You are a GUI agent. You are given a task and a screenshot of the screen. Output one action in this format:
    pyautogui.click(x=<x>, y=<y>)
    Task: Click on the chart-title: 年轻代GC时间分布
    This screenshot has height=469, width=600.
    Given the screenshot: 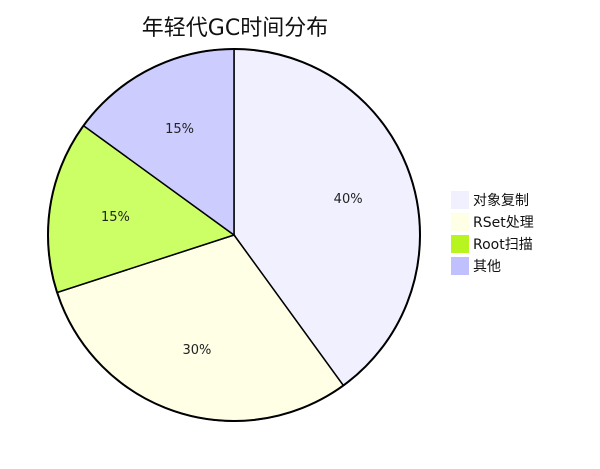 What is the action you would take?
    pyautogui.click(x=235, y=28)
    